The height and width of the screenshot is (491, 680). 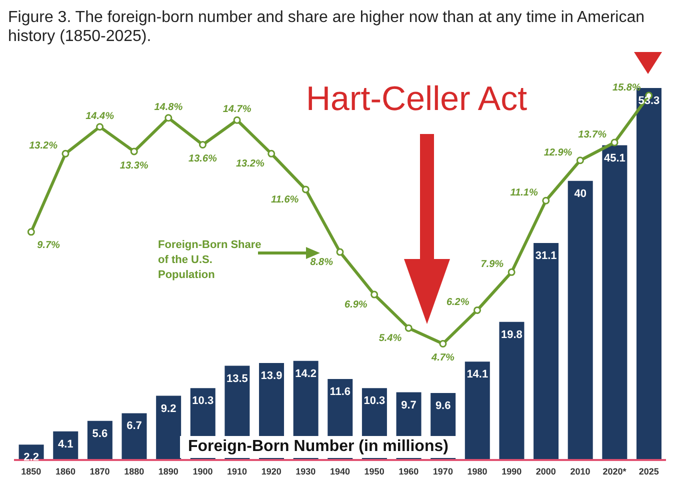 What do you see at coordinates (626, 88) in the screenshot?
I see `data-label: 15.8%` at bounding box center [626, 88].